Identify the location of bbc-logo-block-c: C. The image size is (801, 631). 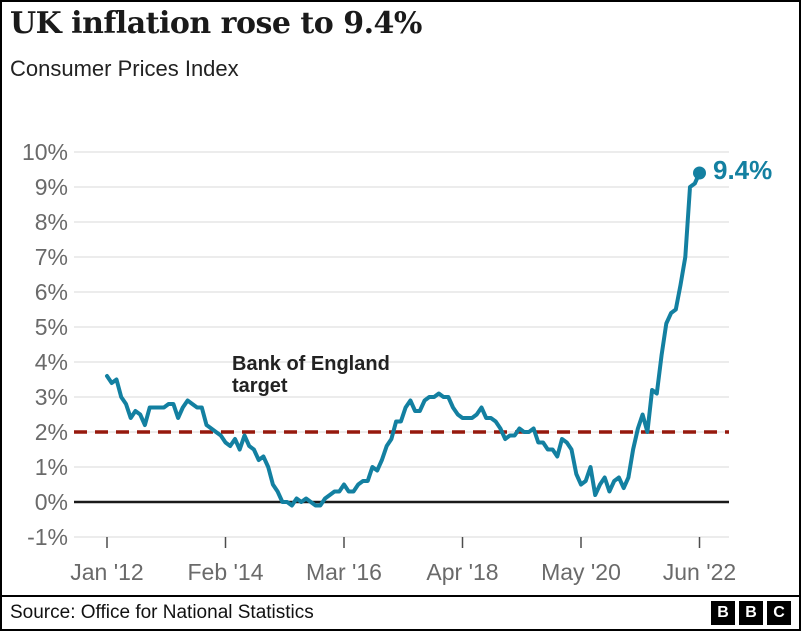
(779, 613).